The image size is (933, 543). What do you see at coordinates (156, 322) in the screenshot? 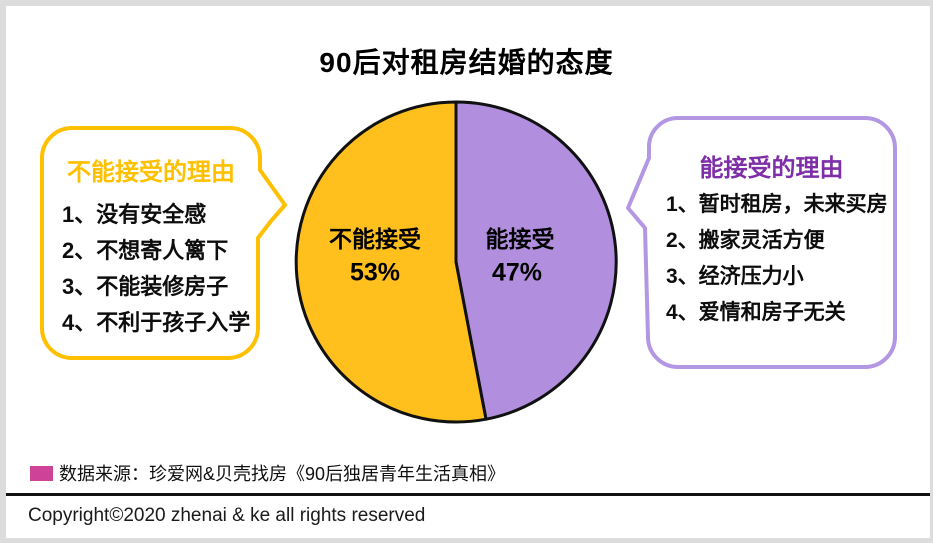
I see `list-item: 4、不利于孩子入学` at bounding box center [156, 322].